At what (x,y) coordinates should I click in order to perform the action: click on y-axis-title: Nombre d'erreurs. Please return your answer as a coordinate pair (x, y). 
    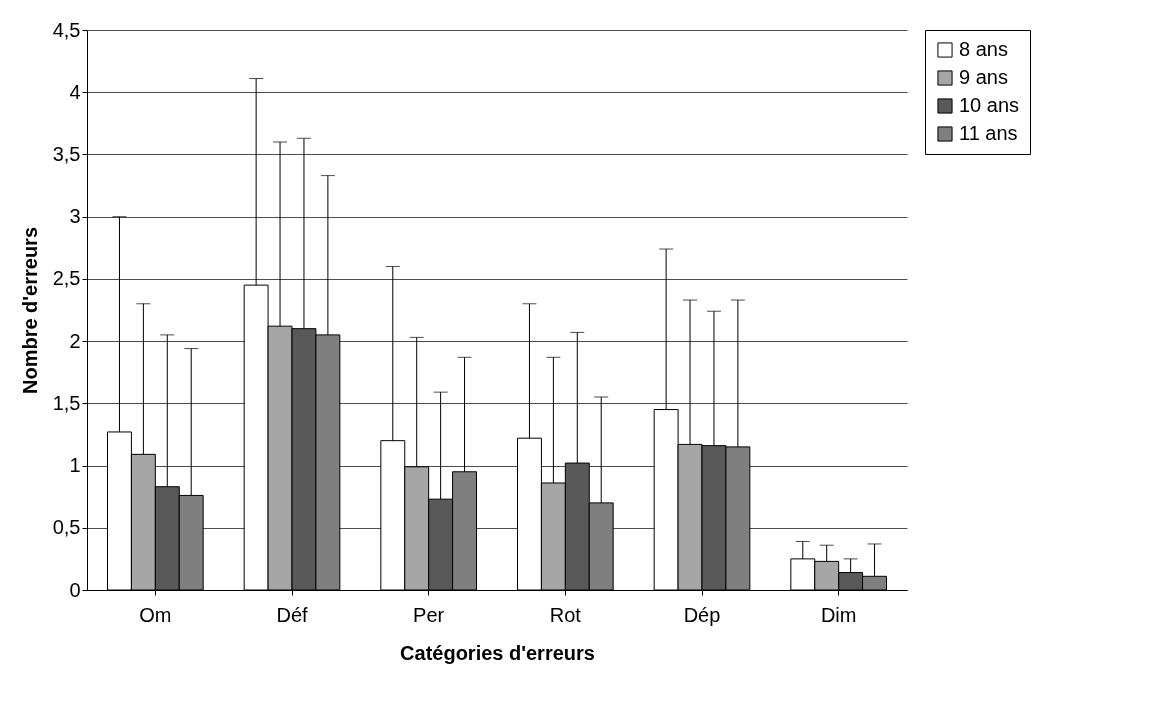
    Looking at the image, I should click on (29, 310).